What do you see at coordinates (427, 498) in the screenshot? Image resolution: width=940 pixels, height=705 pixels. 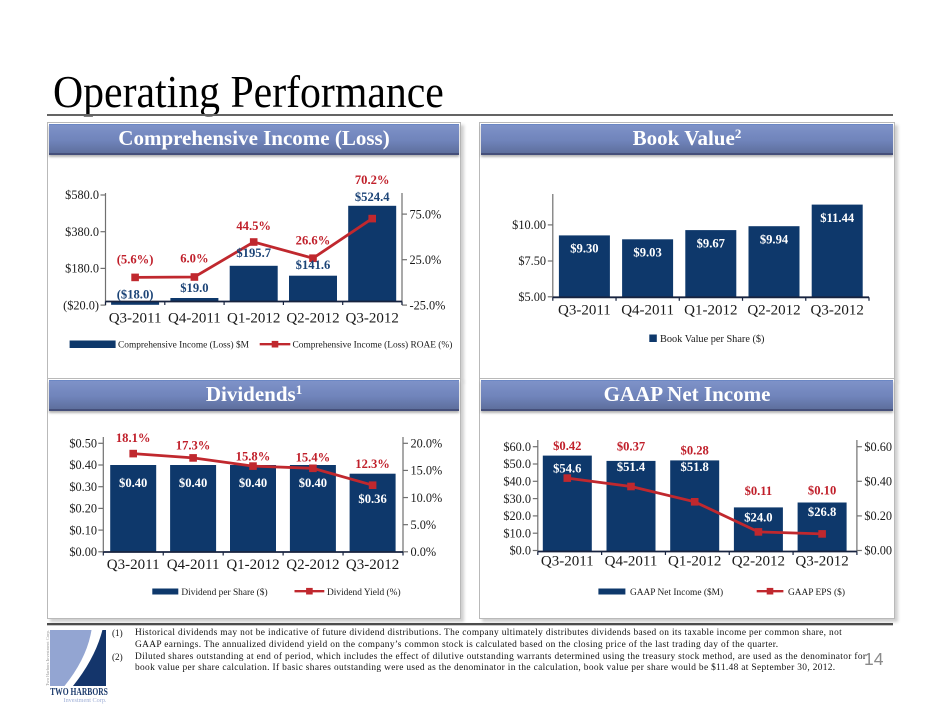 I see `svg-text: 10.0%` at bounding box center [427, 498].